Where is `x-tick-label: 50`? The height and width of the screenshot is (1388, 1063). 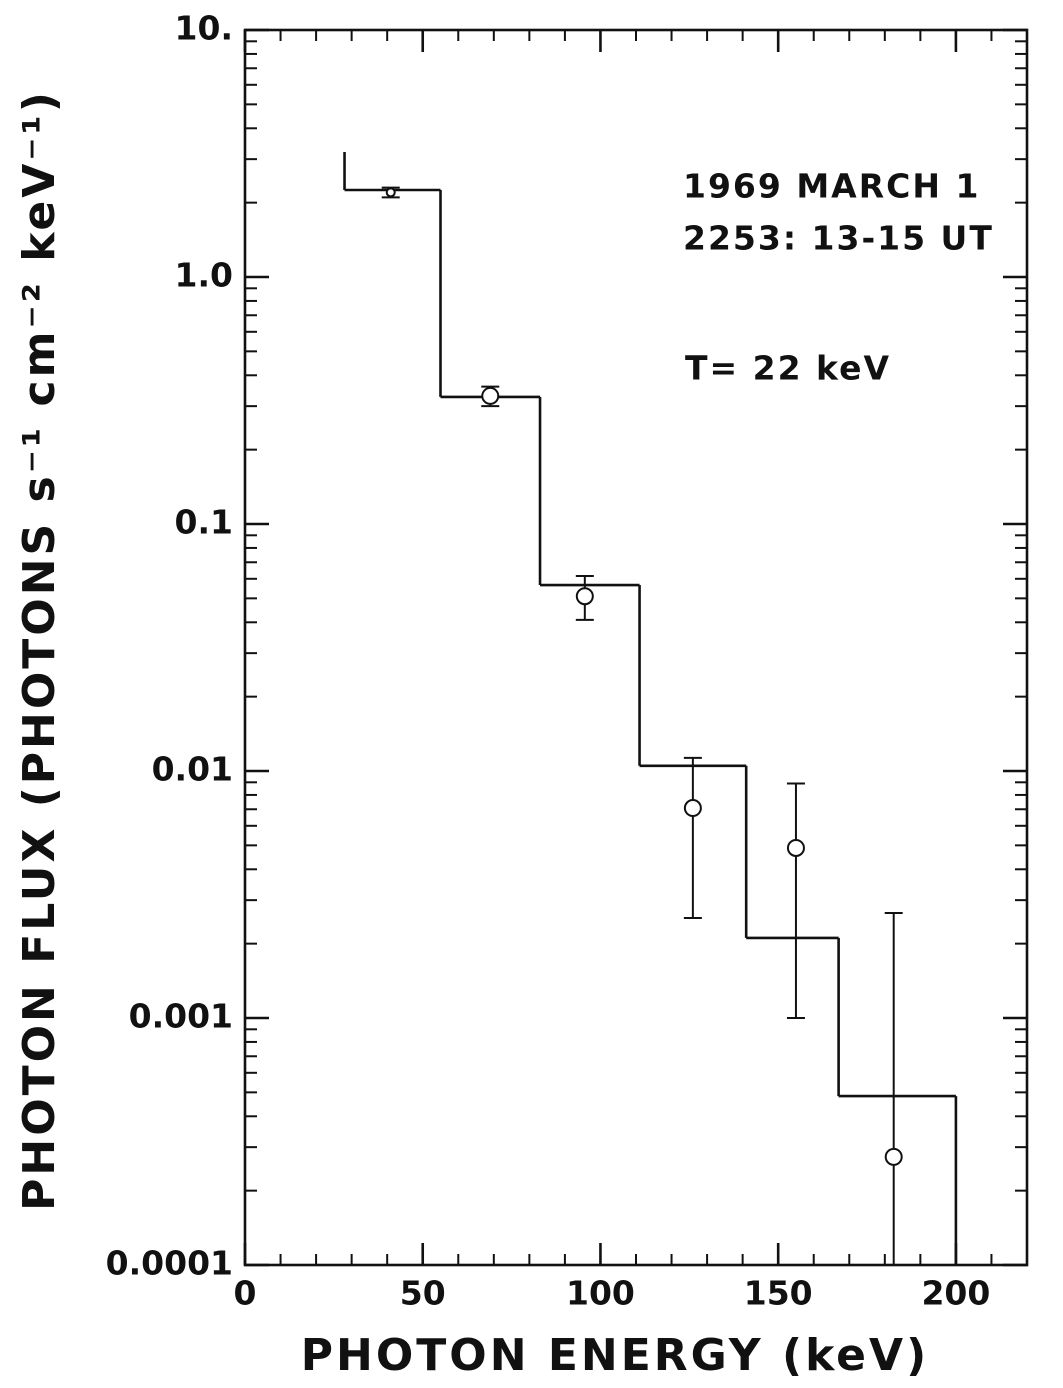
x-tick-label: 50 is located at coordinates (423, 1293).